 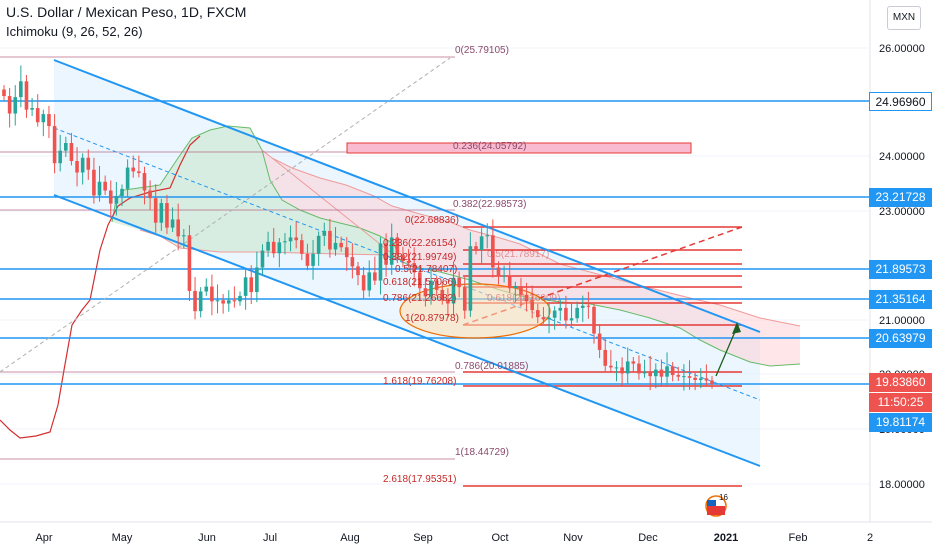 I want to click on last-price-tag: 19.83860, so click(x=900, y=382).